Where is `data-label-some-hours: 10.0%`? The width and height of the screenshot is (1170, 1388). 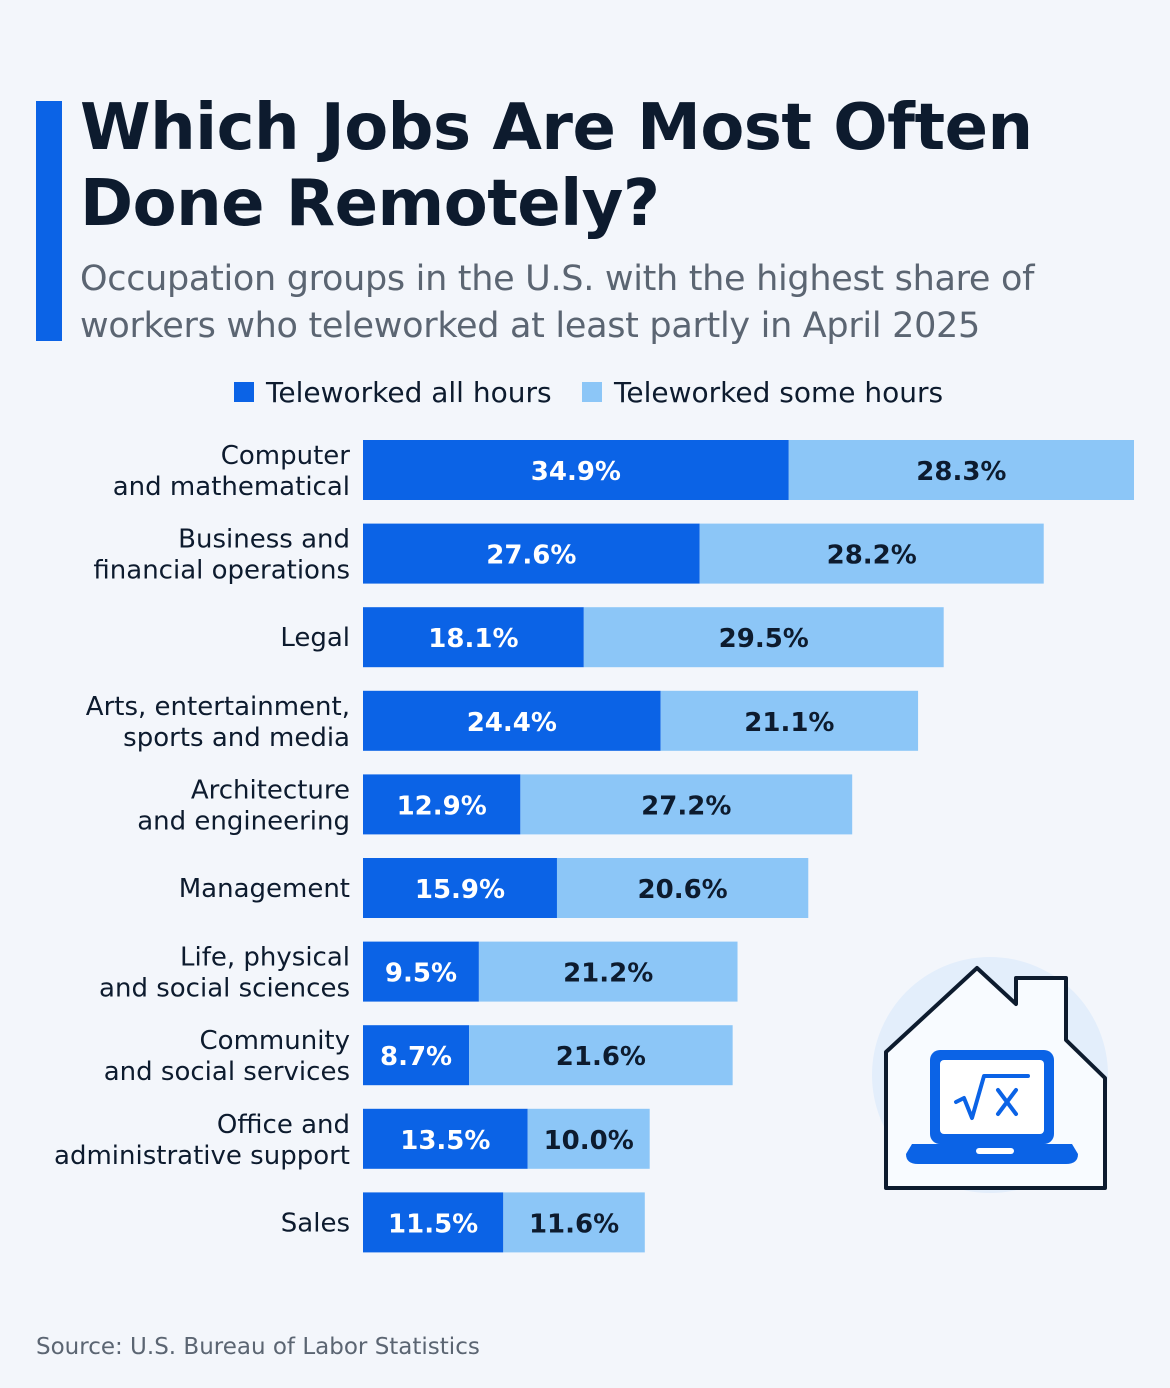 data-label-some-hours: 10.0% is located at coordinates (589, 1141).